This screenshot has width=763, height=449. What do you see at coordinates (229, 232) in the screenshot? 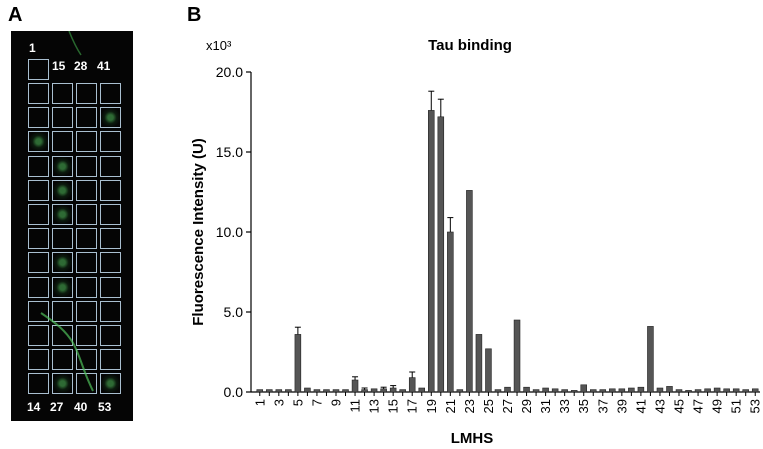
I see `y-tick-label: 10.0` at bounding box center [229, 232].